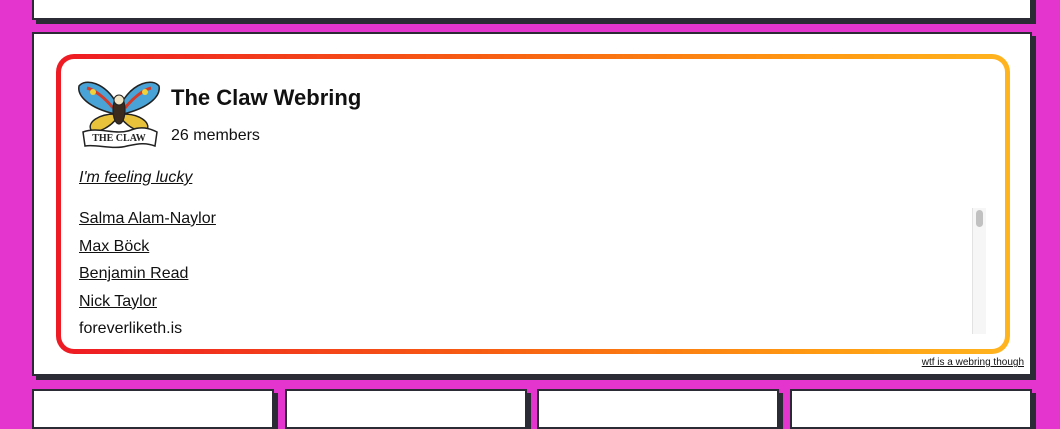 This screenshot has height=429, width=1060. What do you see at coordinates (979, 271) in the screenshot?
I see `members-scrollbar` at bounding box center [979, 271].